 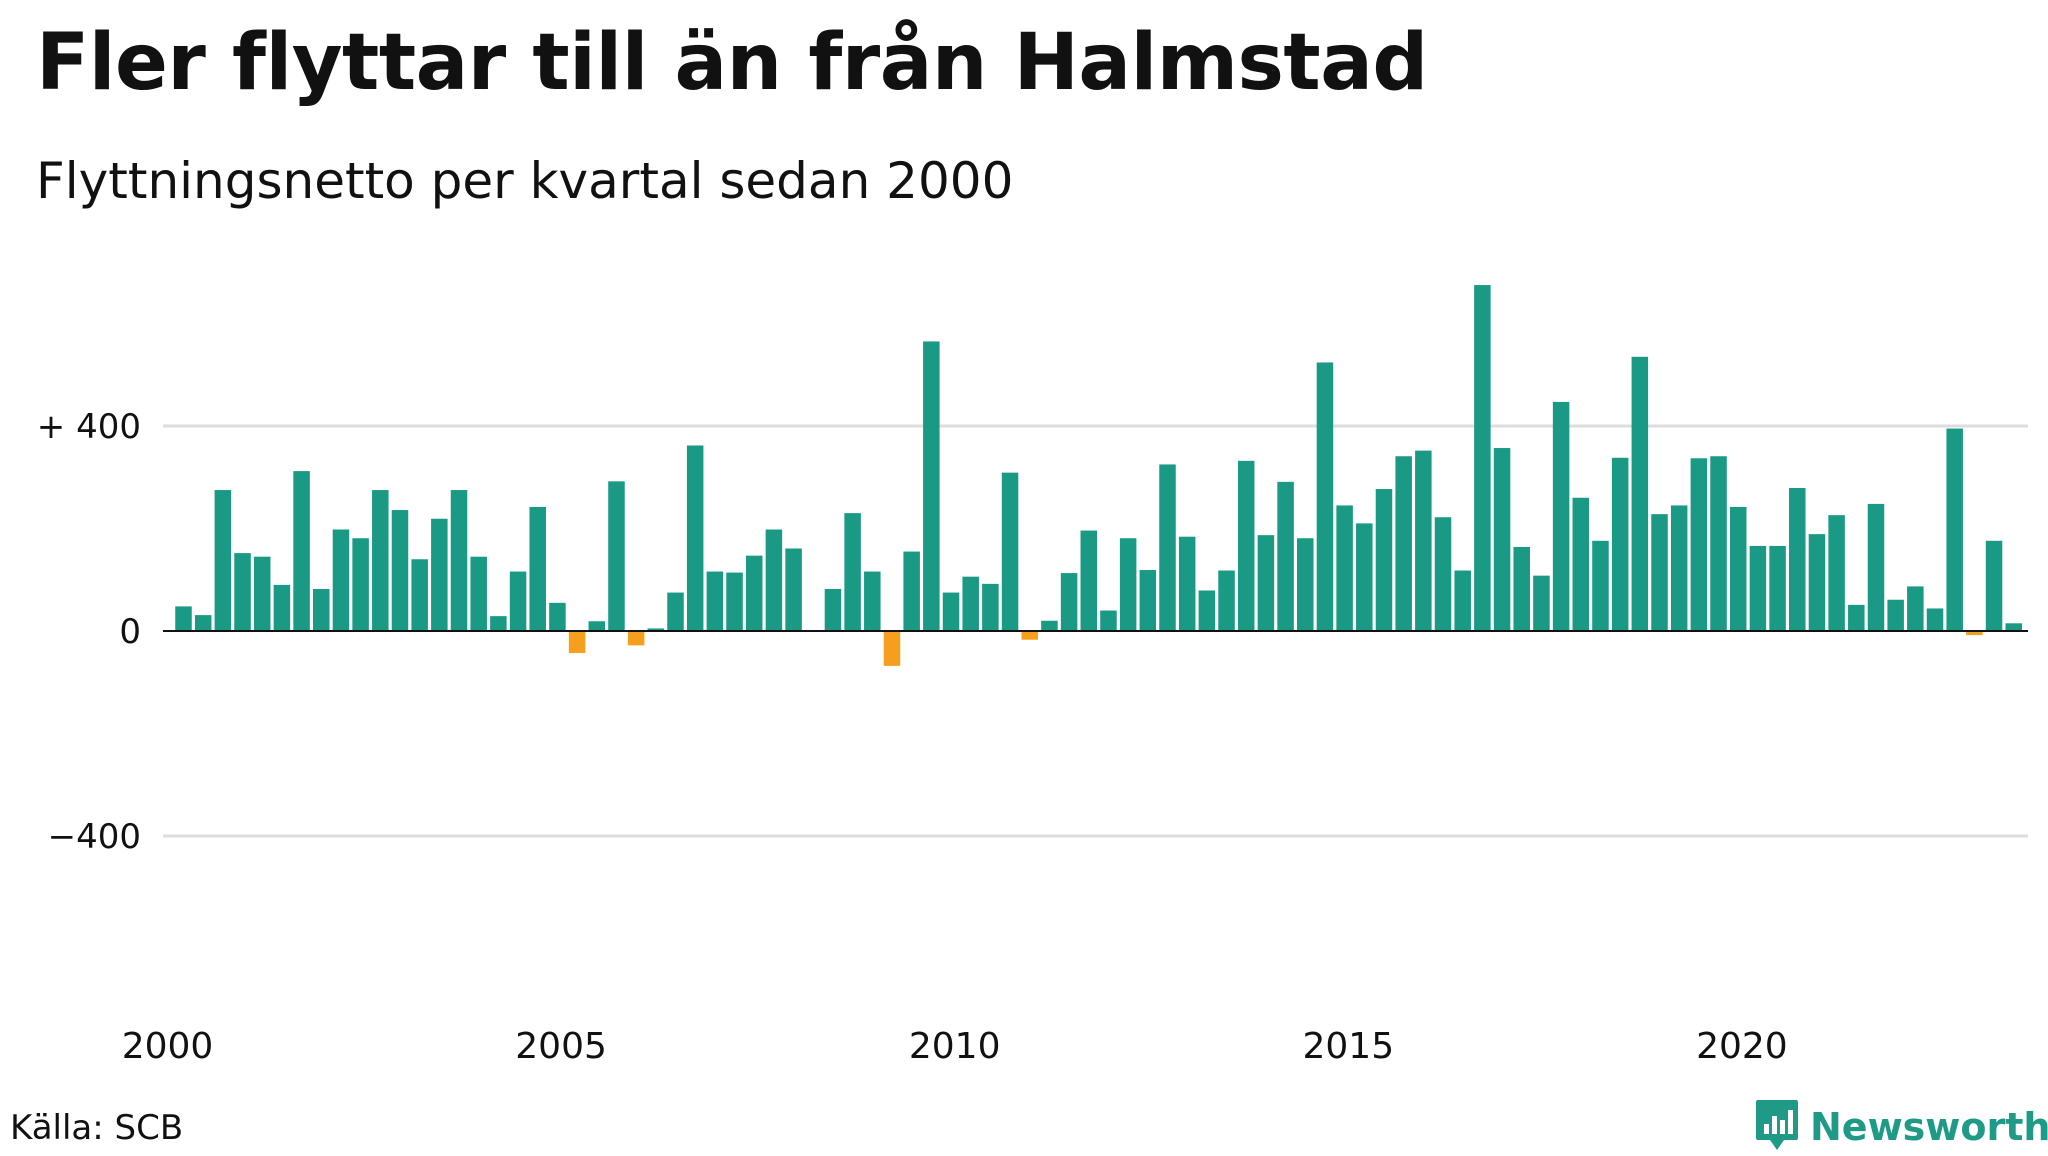 What do you see at coordinates (1443, 574) in the screenshot?
I see `bar-2016Q1` at bounding box center [1443, 574].